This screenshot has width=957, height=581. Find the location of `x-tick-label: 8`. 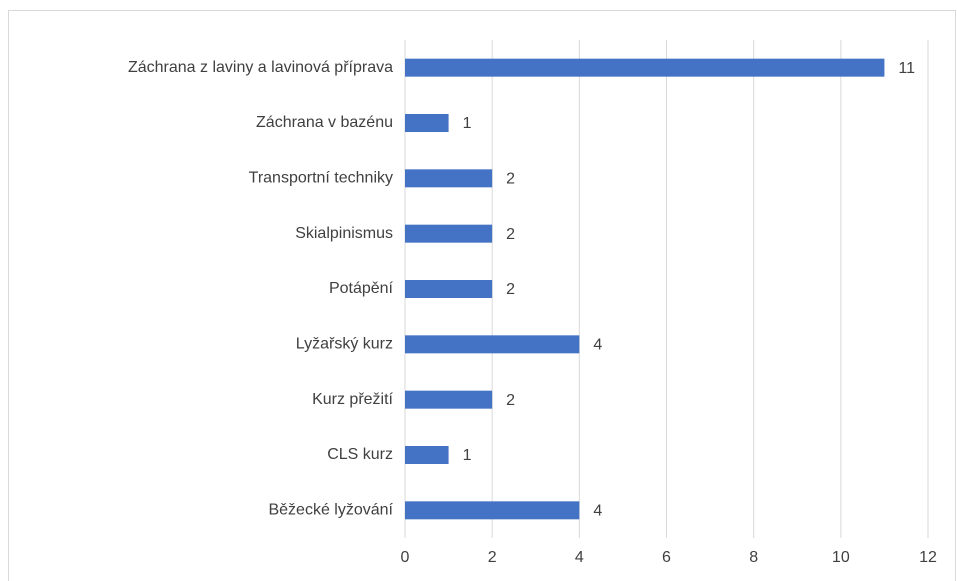

x-tick-label: 8 is located at coordinates (753, 557).